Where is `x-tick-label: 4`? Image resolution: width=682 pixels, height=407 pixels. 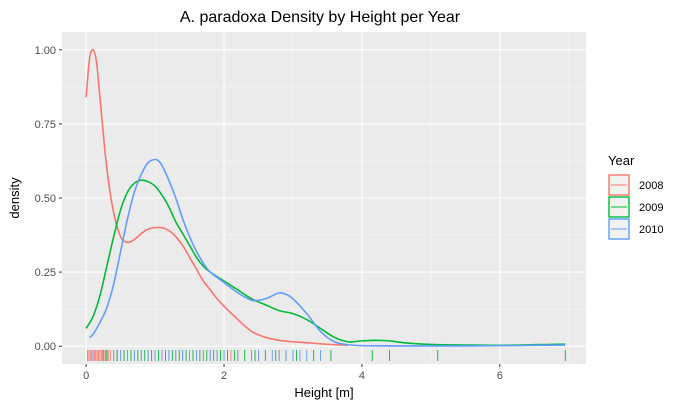 x-tick-label: 4 is located at coordinates (362, 376).